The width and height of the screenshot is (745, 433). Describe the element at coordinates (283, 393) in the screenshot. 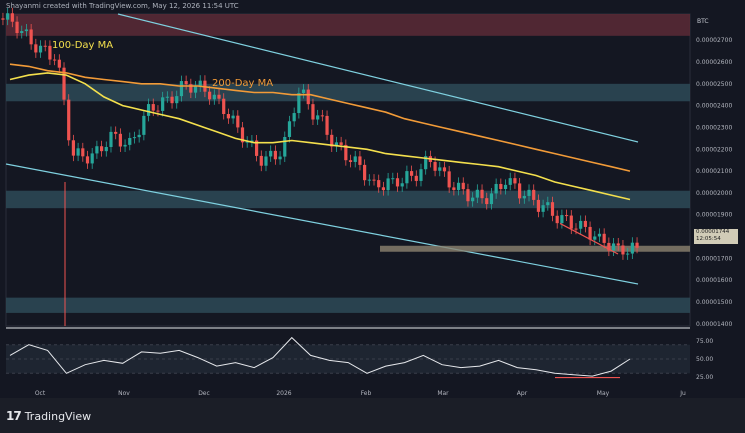

I see `x-tick-3: 2026` at that location.